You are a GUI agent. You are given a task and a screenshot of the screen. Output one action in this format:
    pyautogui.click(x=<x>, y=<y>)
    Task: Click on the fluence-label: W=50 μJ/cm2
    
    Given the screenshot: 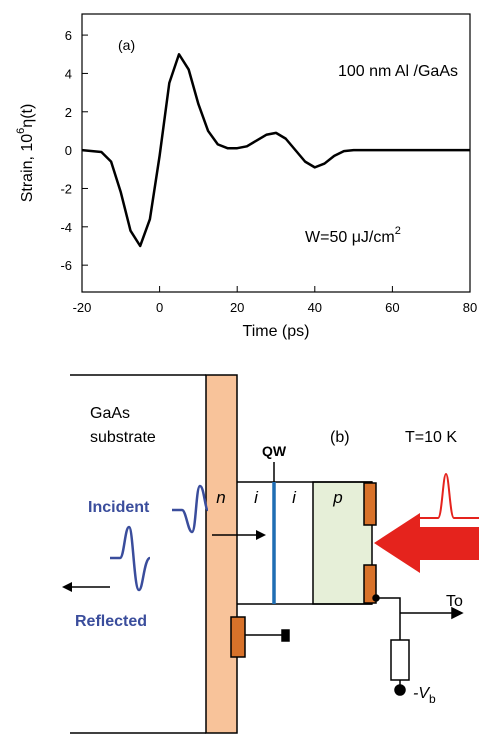 What is the action you would take?
    pyautogui.click(x=353, y=235)
    